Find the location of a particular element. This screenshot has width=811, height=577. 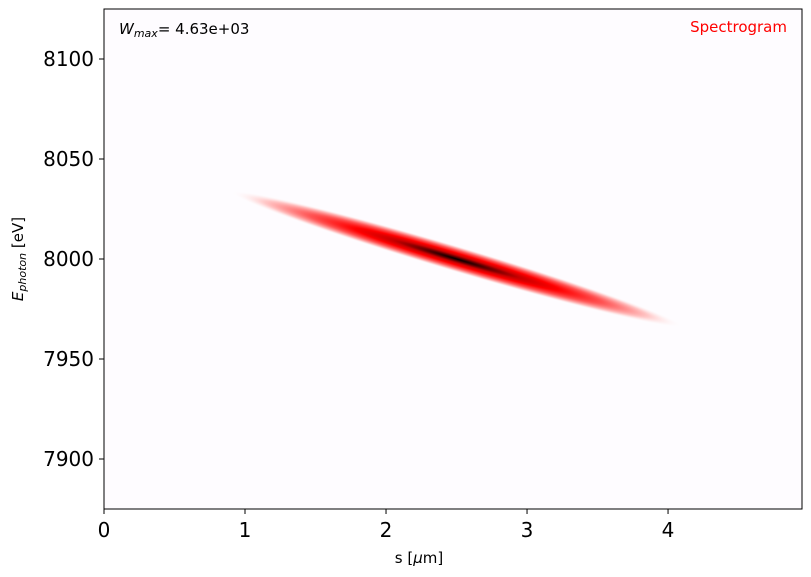

y-tick-label: 8000 is located at coordinates (68, 259).